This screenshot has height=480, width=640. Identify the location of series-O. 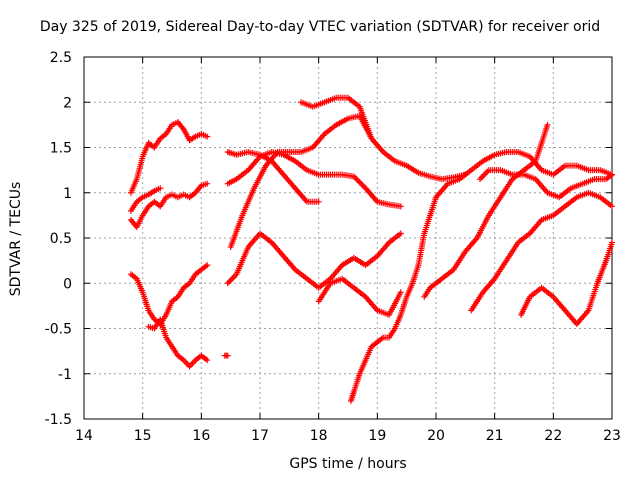
(535, 166).